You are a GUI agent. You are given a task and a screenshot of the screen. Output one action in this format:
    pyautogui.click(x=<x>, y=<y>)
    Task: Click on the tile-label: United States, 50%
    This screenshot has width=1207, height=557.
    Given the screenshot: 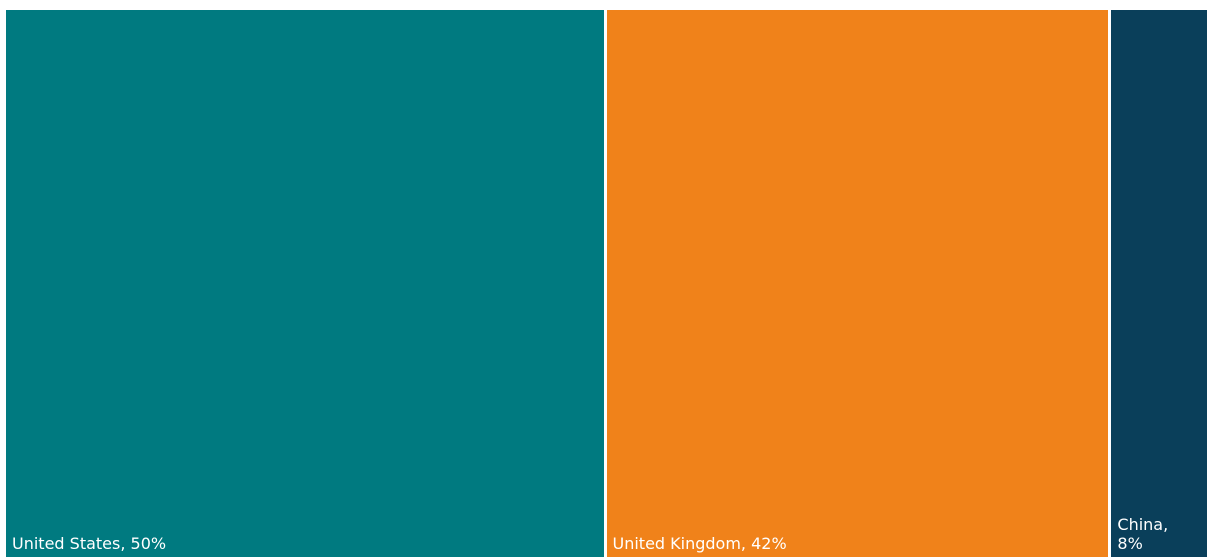 What is the action you would take?
    pyautogui.click(x=89, y=543)
    